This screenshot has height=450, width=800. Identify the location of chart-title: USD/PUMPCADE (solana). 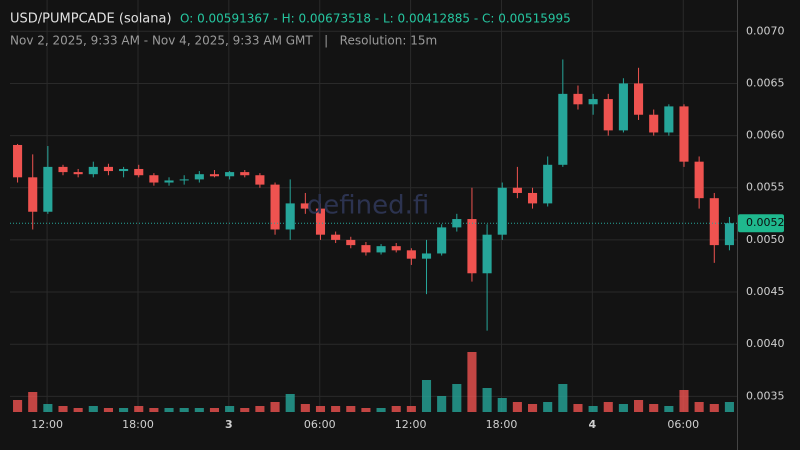
(91, 19).